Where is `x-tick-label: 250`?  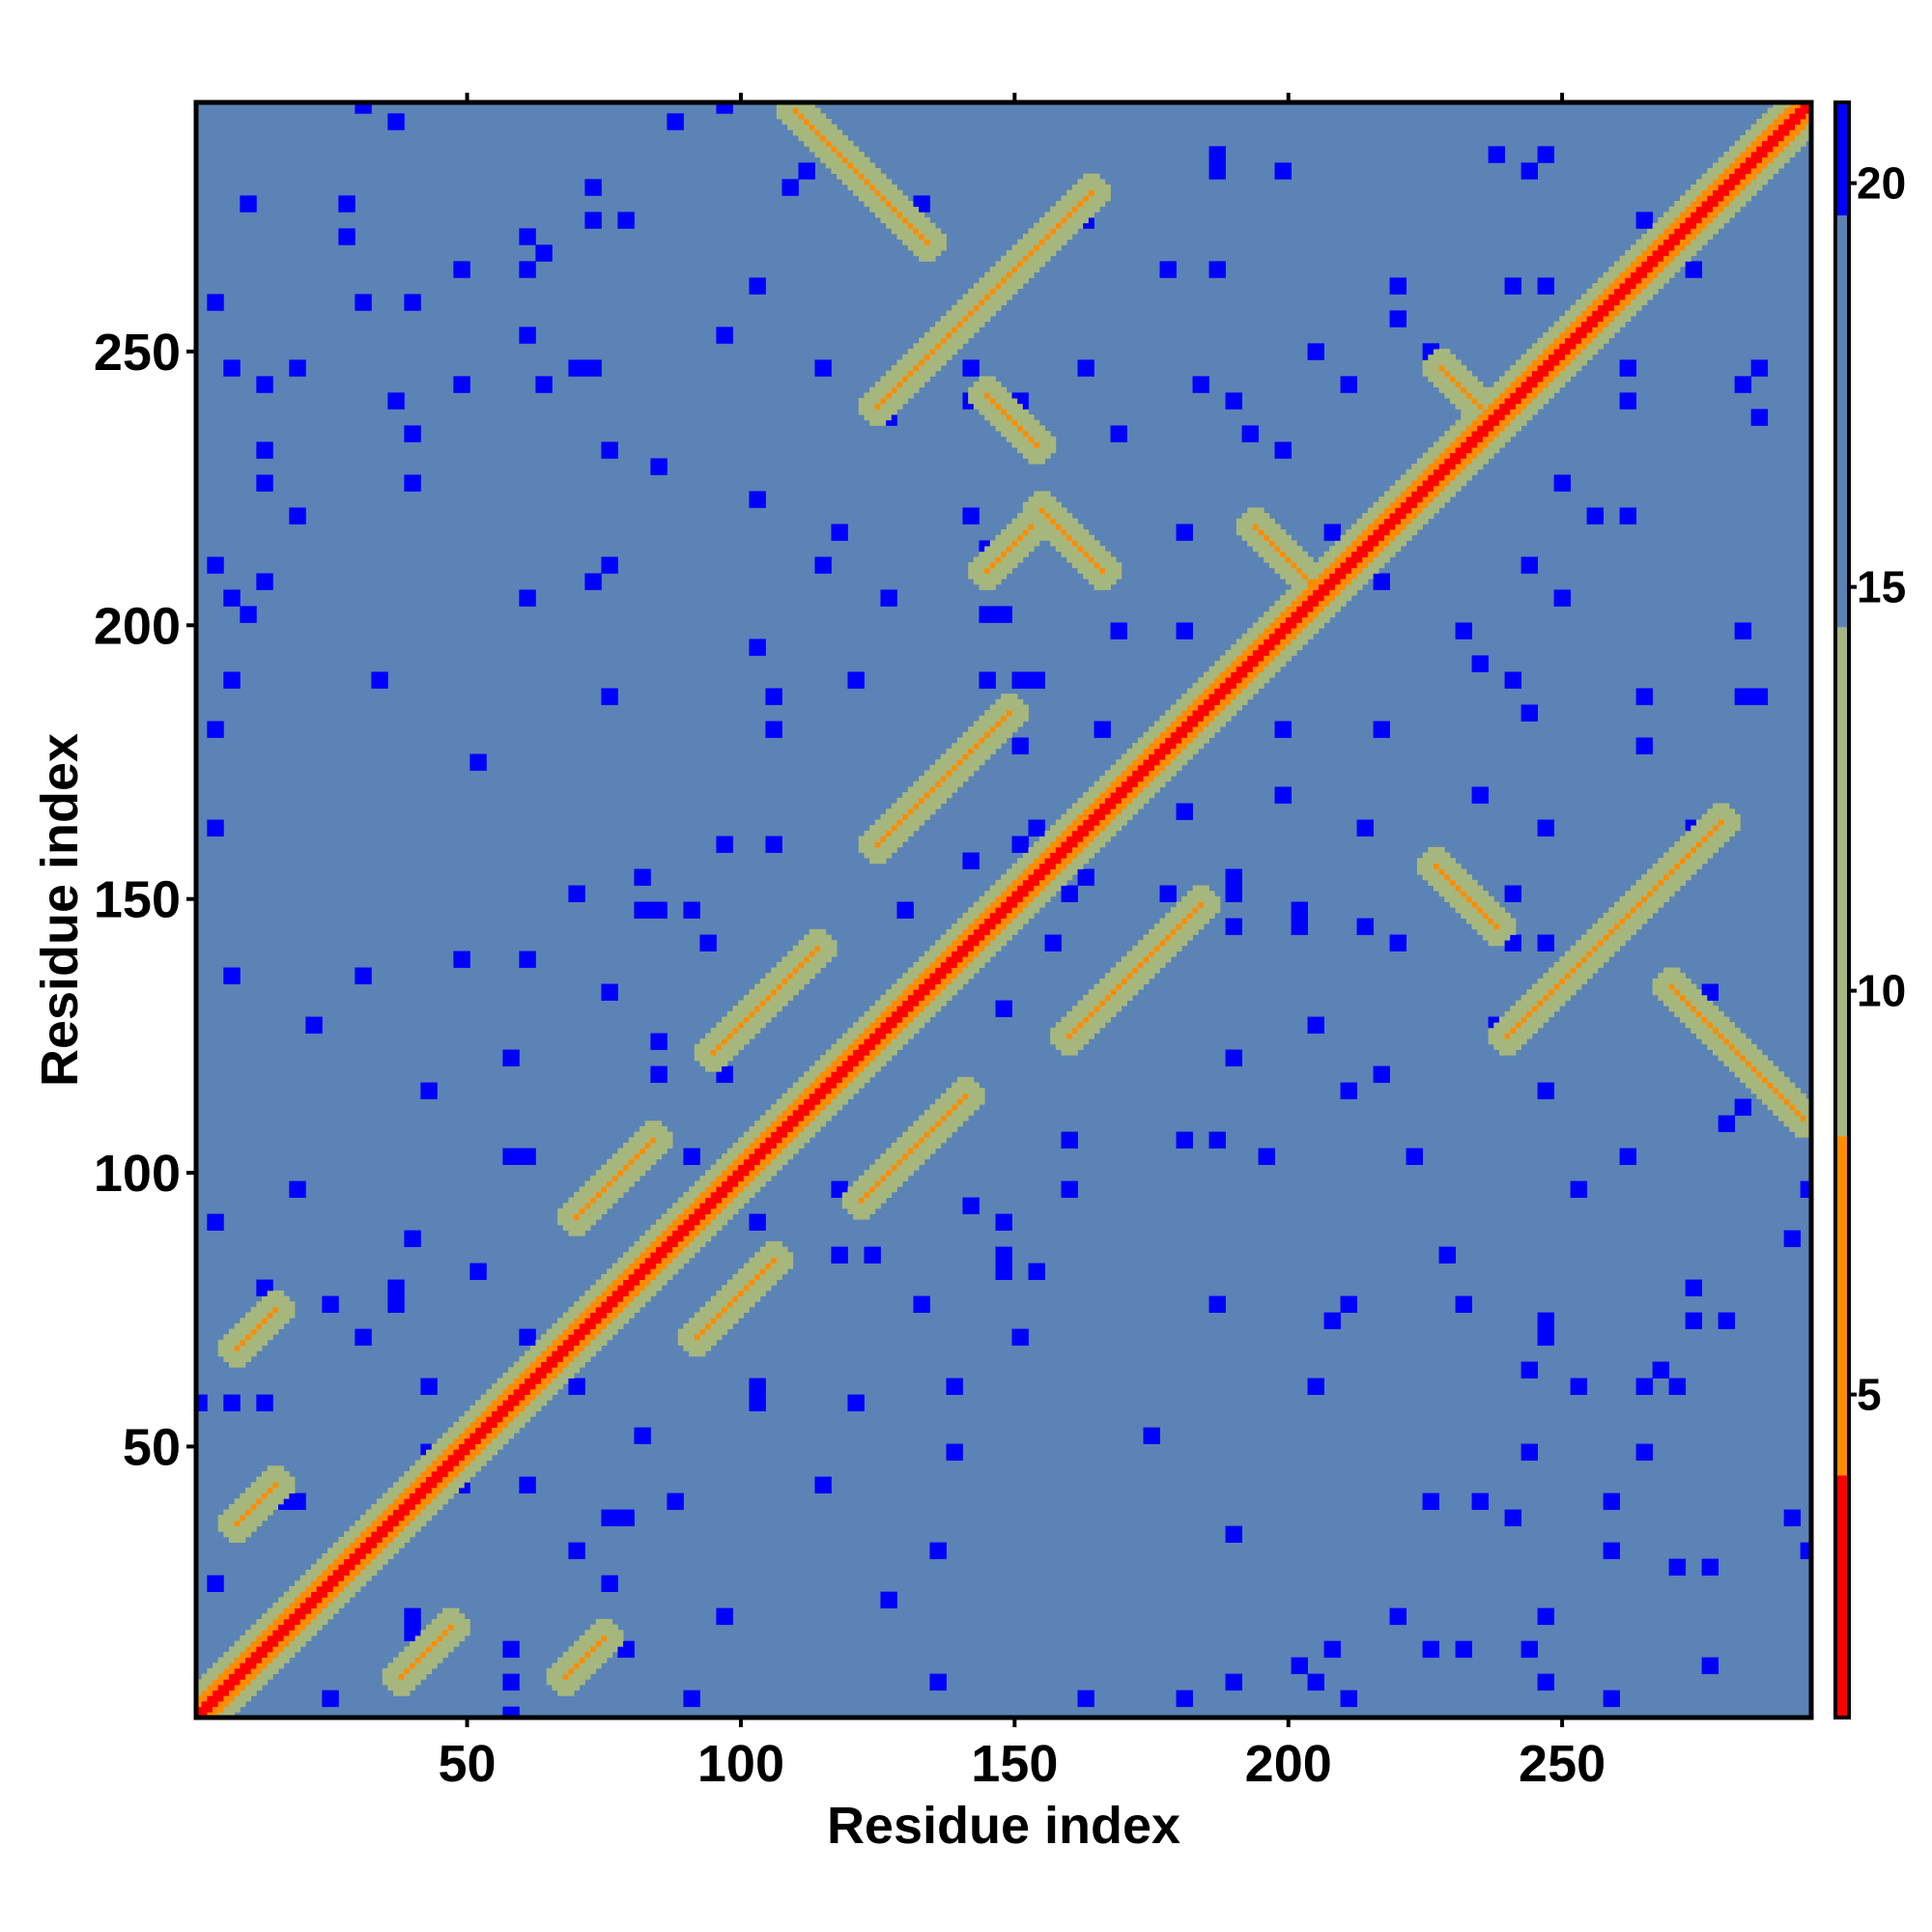 x-tick-label: 250 is located at coordinates (1562, 1764).